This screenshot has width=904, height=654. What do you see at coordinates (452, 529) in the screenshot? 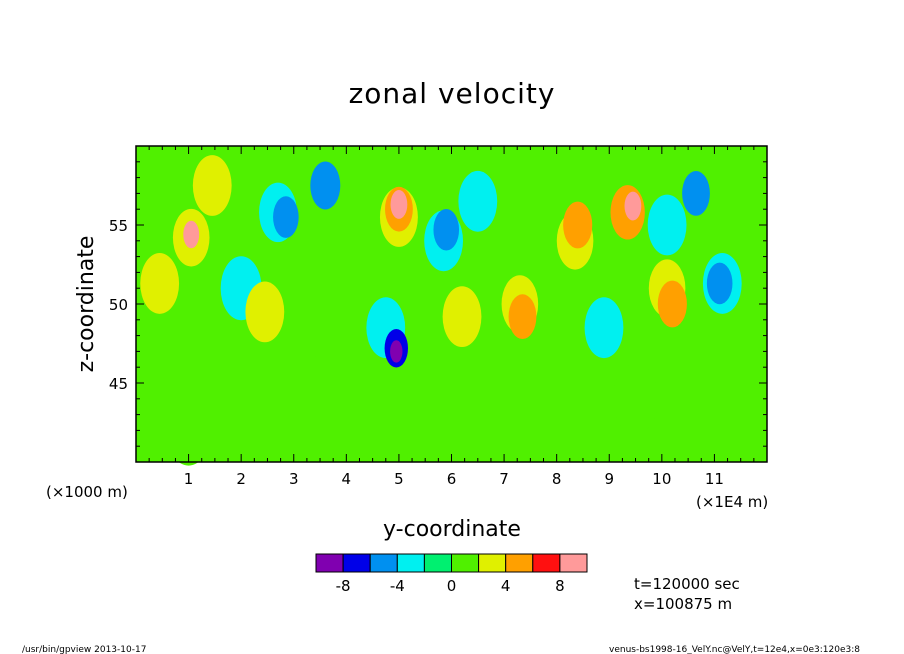
I see `x-axis-label: y-coordinate` at bounding box center [452, 529].